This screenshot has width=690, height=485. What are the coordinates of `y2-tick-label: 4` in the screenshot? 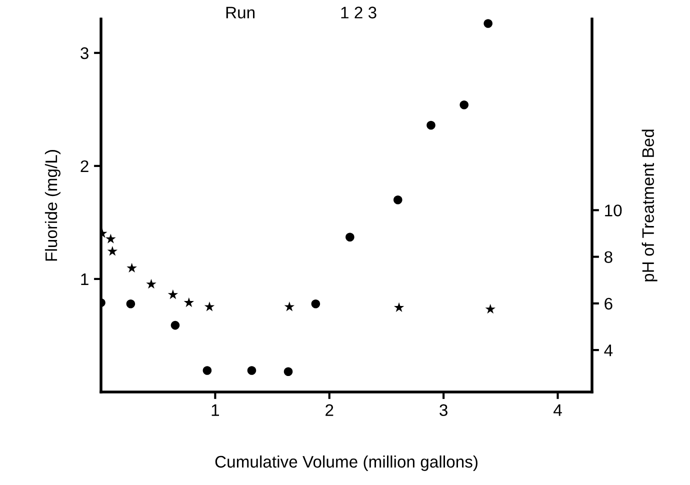 It's located at (608, 350).